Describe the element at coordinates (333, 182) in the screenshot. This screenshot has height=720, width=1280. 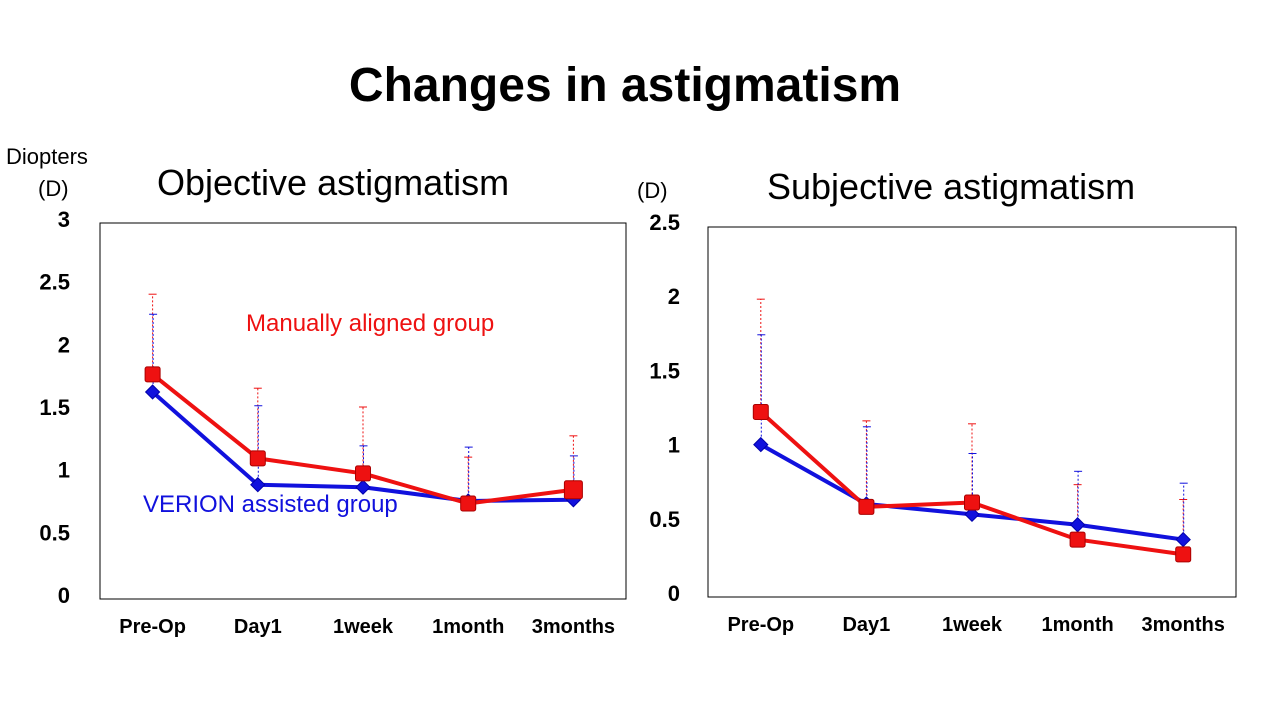
I see `objective-chart-title: Objective astigmatism` at that location.